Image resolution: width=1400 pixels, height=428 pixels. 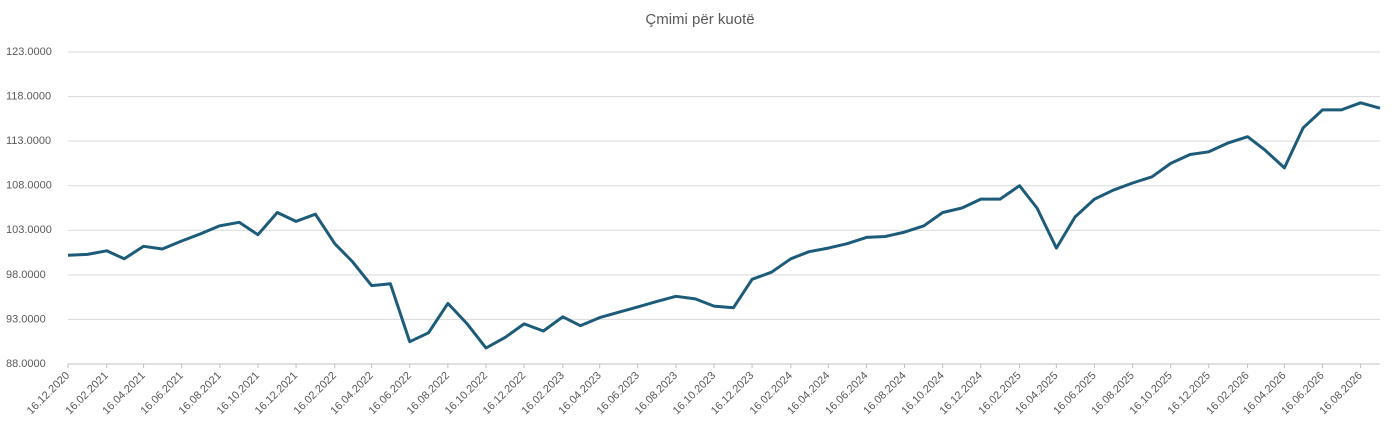 What do you see at coordinates (26, 275) in the screenshot?
I see `y-tick-label: 98.0000` at bounding box center [26, 275].